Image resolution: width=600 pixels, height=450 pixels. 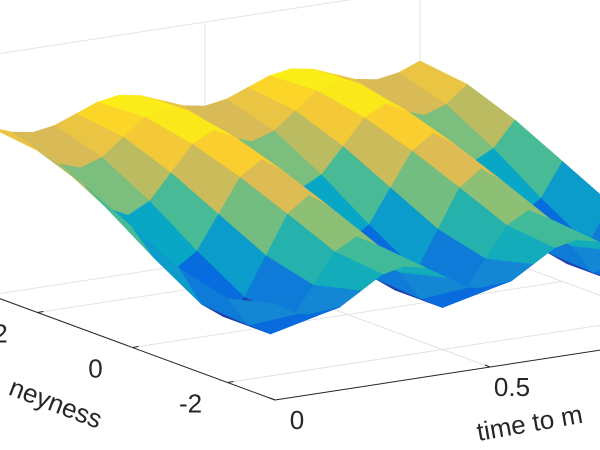 I want to click on x-axis, so click(x=437, y=375).